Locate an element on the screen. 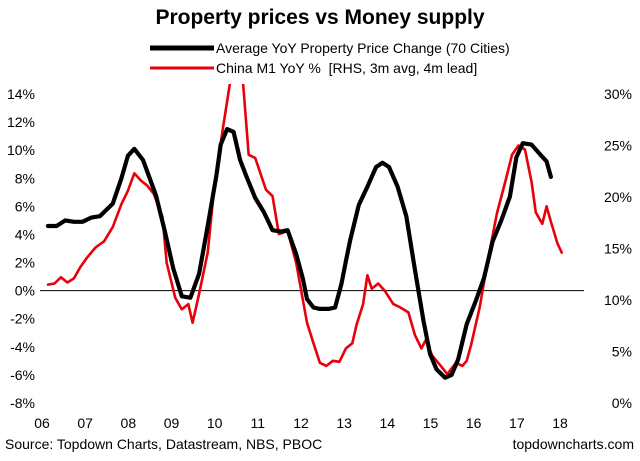 The image size is (640, 461). x-tick-label: 15 is located at coordinates (431, 423).